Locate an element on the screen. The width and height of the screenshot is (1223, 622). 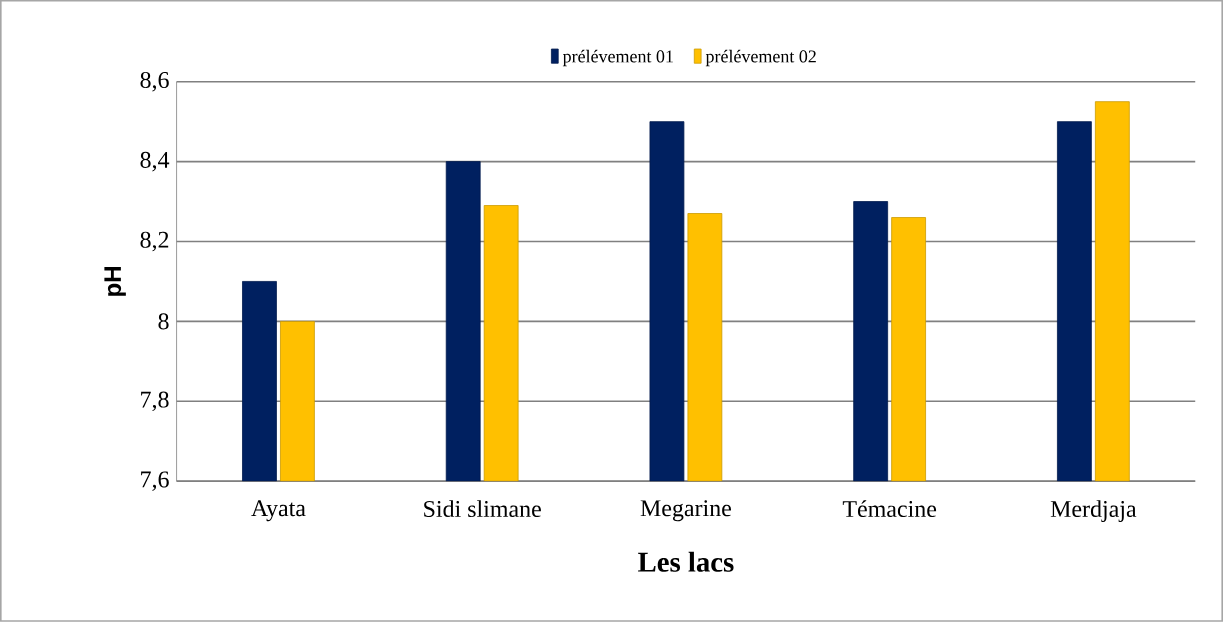
y-tick-label: 8 is located at coordinates (163, 321).